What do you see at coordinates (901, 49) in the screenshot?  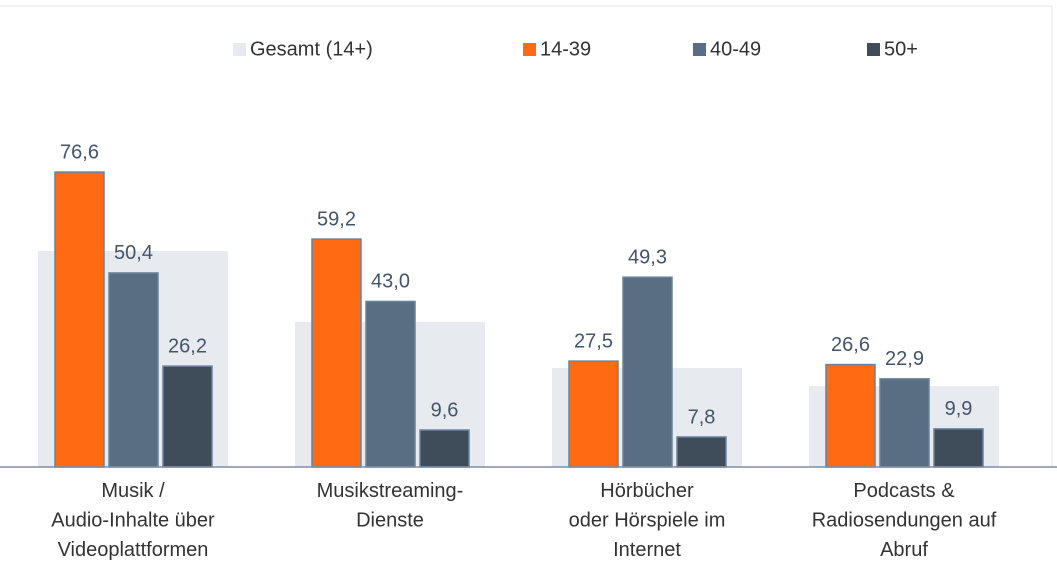 I see `legend-label: 50+` at bounding box center [901, 49].